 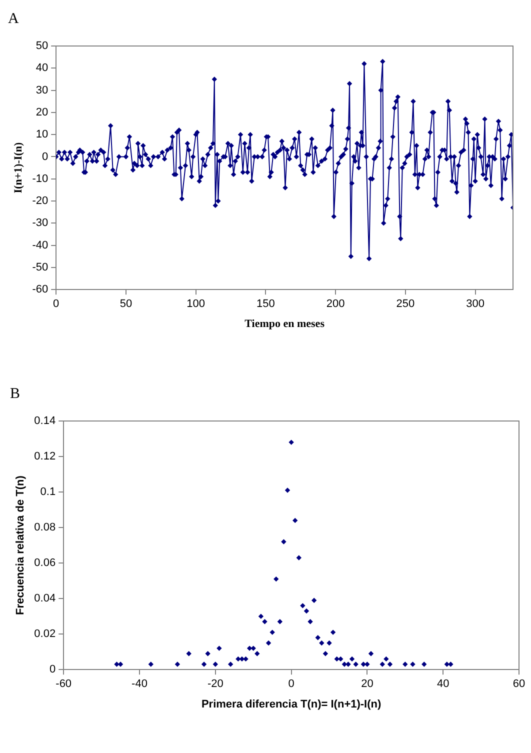 I want to click on y-tick-label: 20, so click(x=42, y=112).